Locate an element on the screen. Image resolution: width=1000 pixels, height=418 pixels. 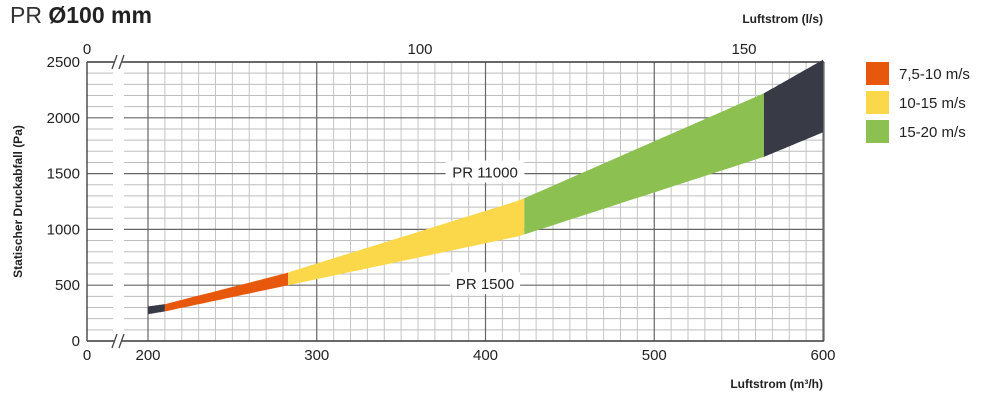
y-axis-title: Statischer Druckabfall (Pa) is located at coordinates (18, 201).